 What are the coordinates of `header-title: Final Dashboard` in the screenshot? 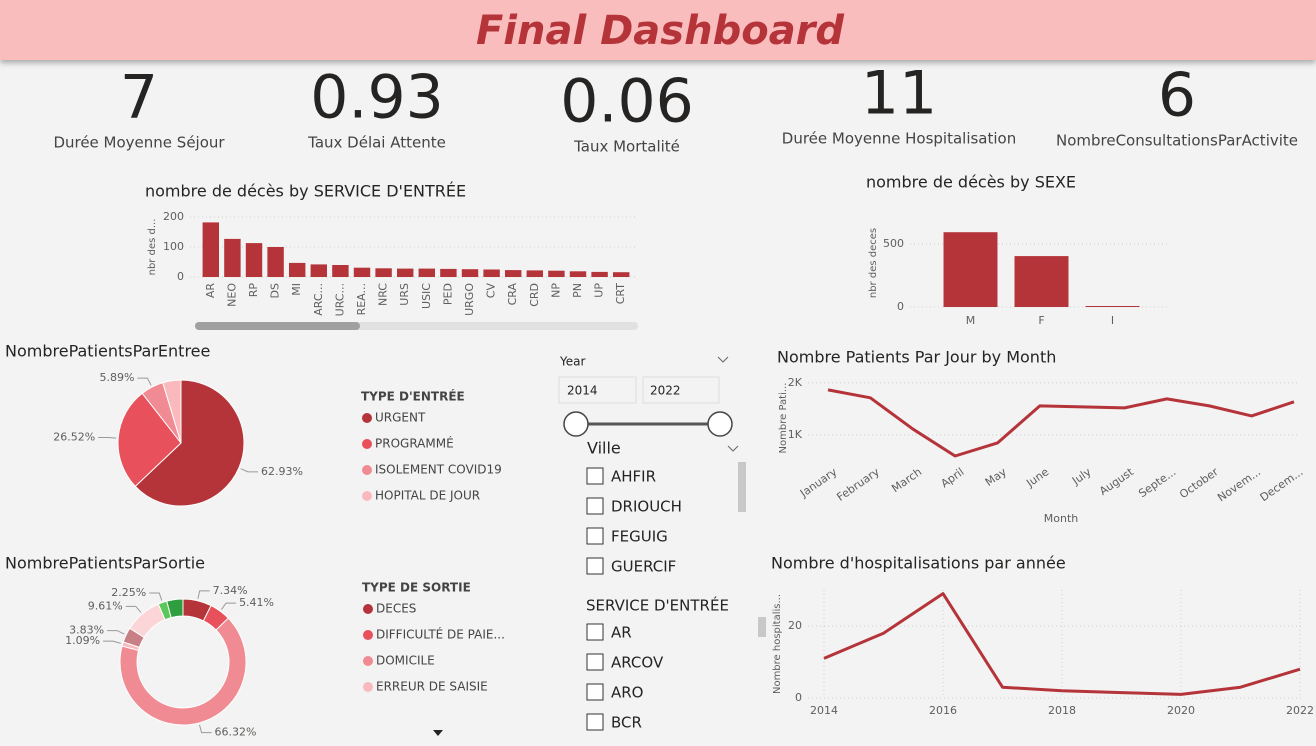 It's located at (660, 31).